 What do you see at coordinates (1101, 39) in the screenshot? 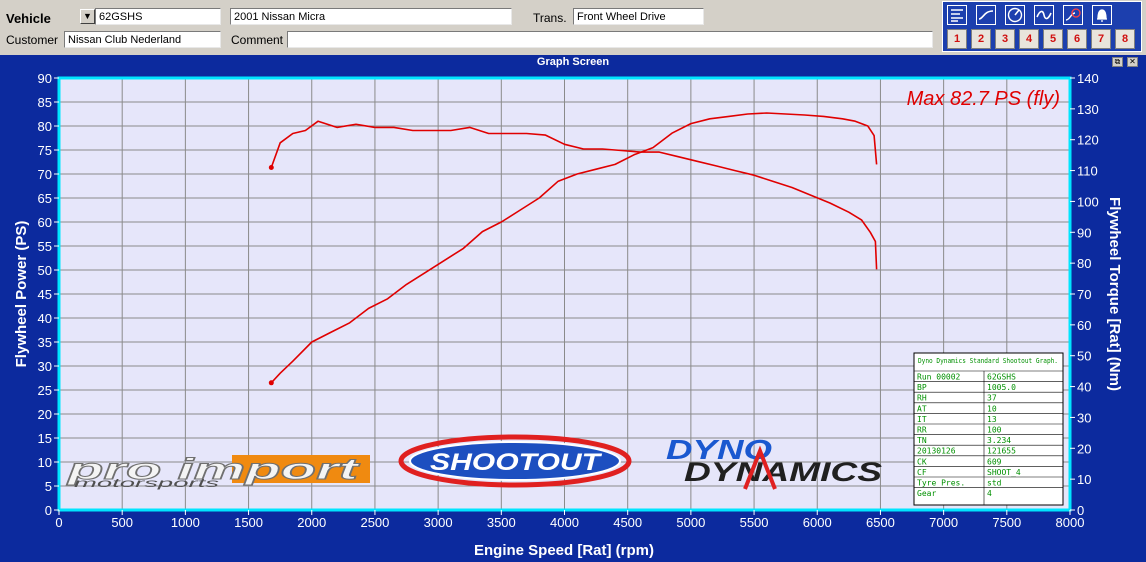
I see `graph-button-7: 7` at bounding box center [1101, 39].